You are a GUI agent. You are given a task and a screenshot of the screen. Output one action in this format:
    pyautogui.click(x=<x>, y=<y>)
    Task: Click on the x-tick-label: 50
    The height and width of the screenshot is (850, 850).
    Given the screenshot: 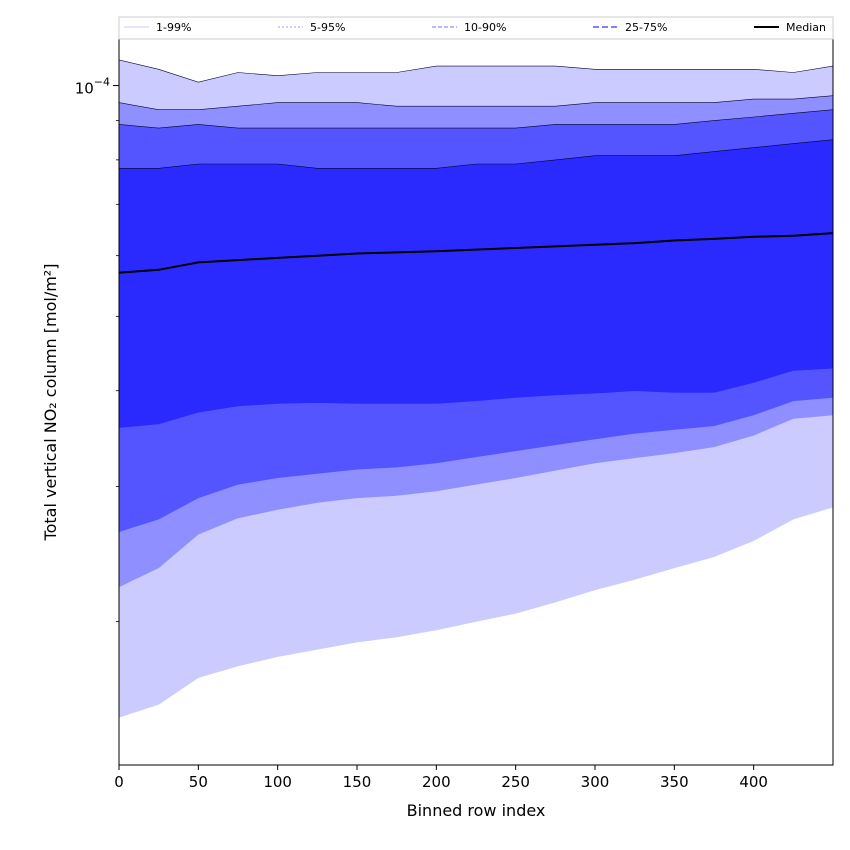 What is the action you would take?
    pyautogui.click(x=198, y=782)
    